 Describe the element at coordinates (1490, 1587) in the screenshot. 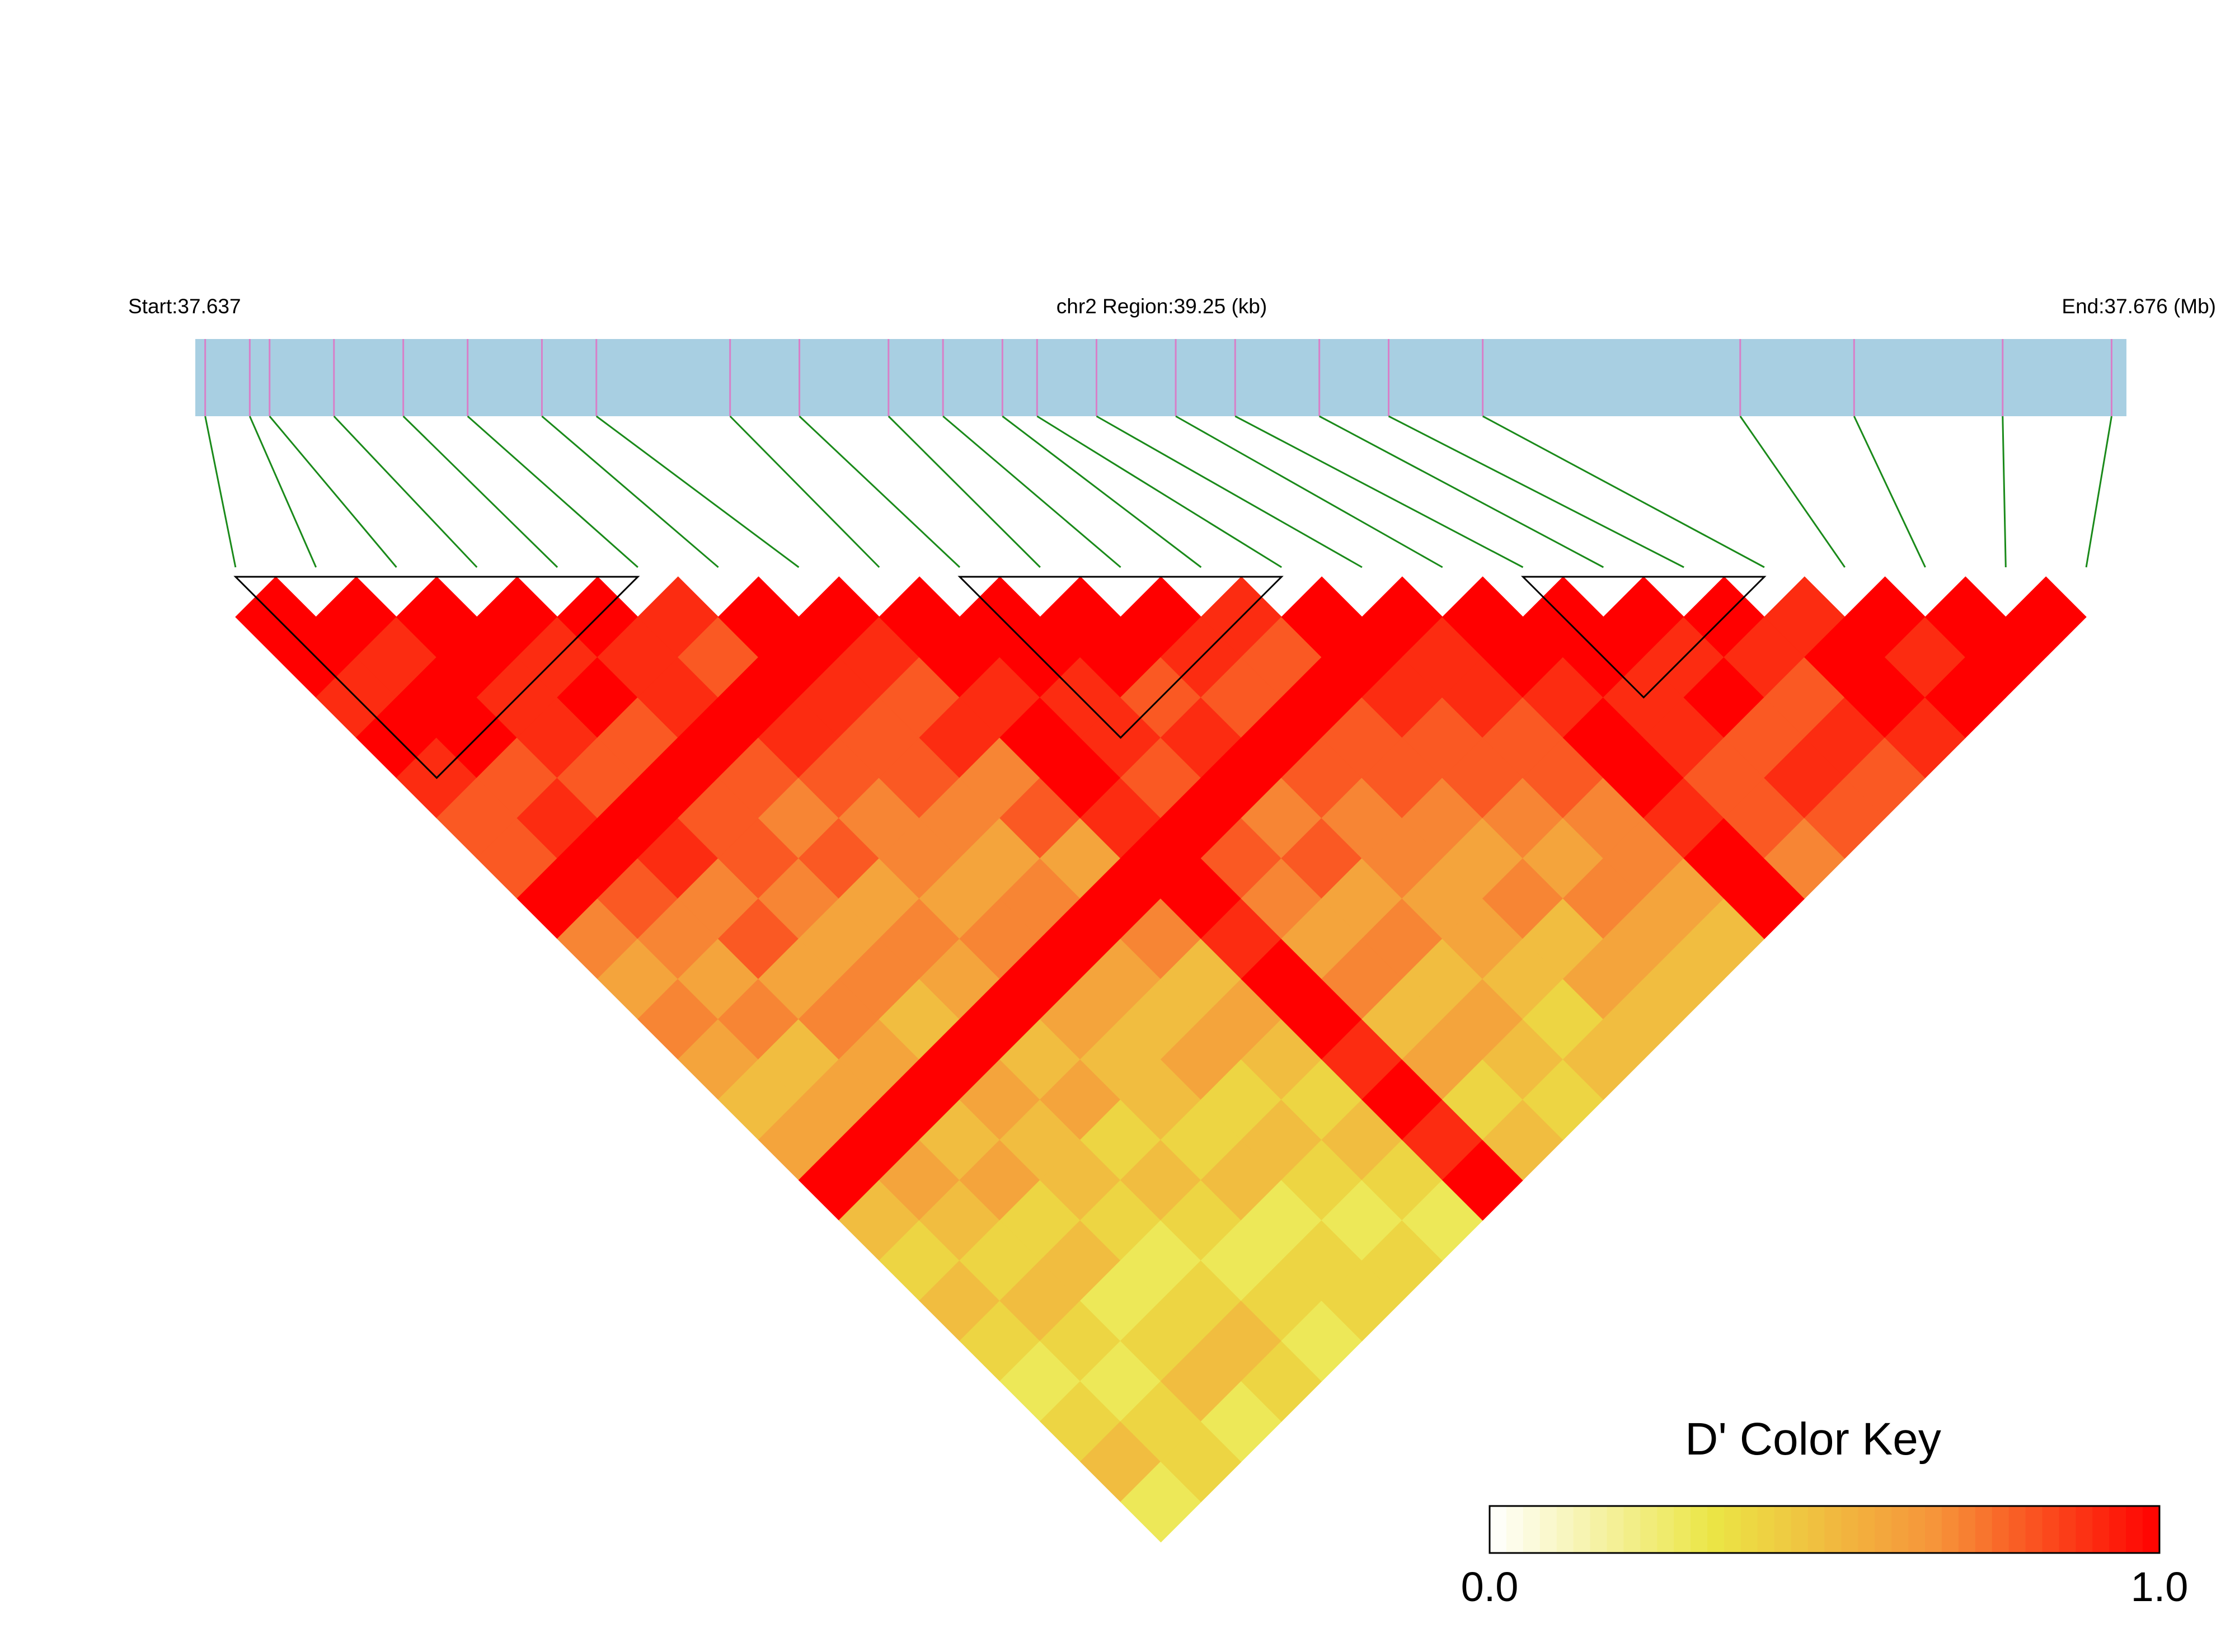

I see `key-tick-label: 0.0` at that location.